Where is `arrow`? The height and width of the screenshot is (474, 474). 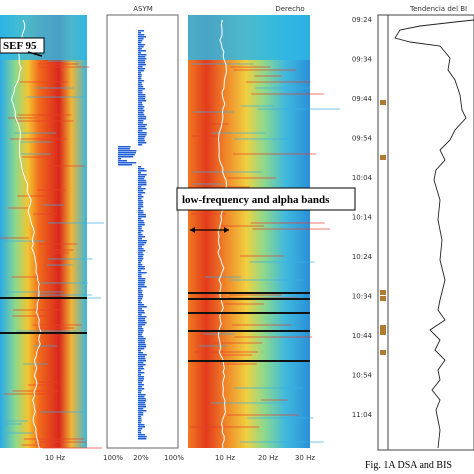
arrow is located at coordinates (35, 54).